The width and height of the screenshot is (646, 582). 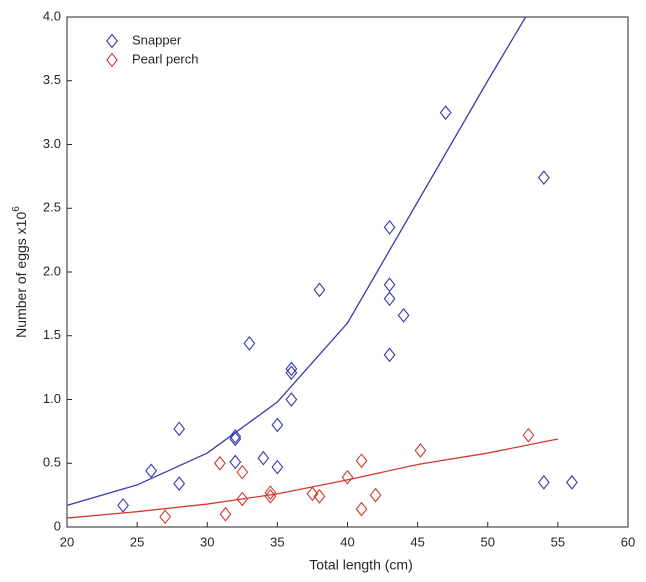 What do you see at coordinates (488, 541) in the screenshot?
I see `x-tick-label: 50` at bounding box center [488, 541].